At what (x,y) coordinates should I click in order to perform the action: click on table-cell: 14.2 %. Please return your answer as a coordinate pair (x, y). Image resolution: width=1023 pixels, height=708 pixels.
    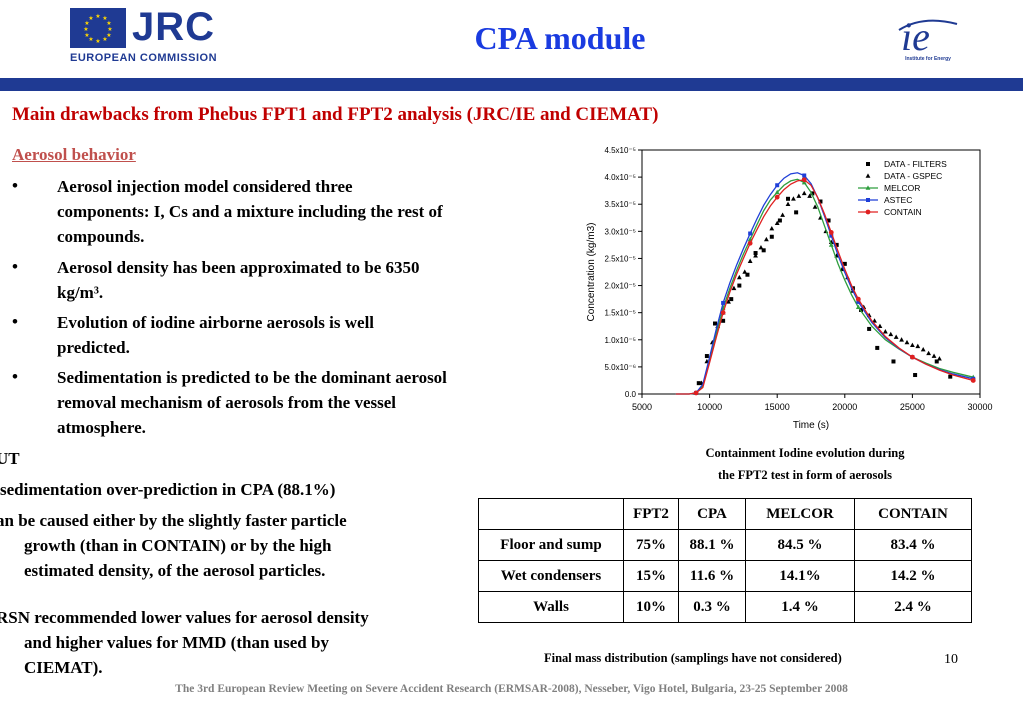
    Looking at the image, I should click on (913, 576).